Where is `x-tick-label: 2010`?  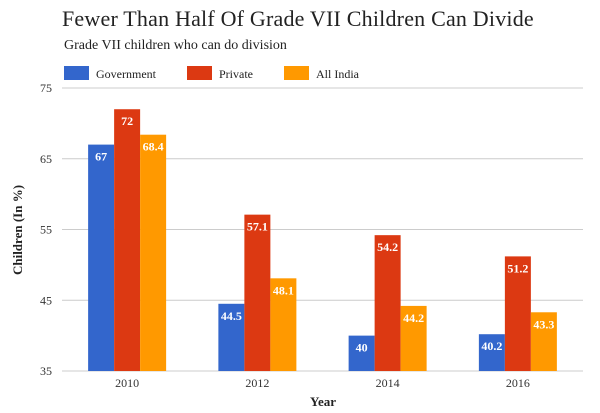
x-tick-label: 2010 is located at coordinates (127, 383).